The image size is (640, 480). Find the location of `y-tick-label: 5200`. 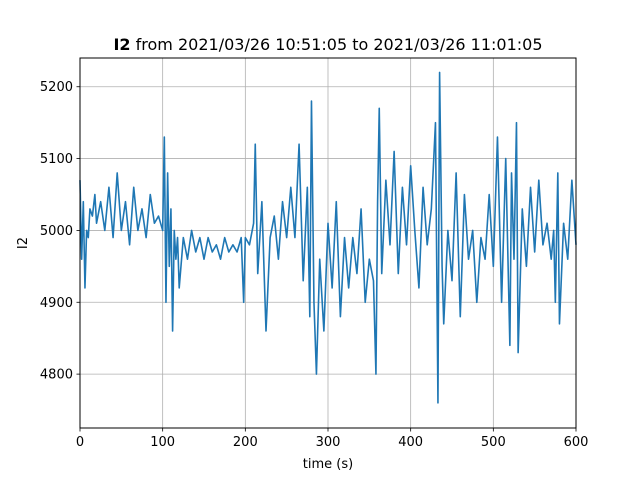

y-tick-label: 5200 is located at coordinates (56, 87).